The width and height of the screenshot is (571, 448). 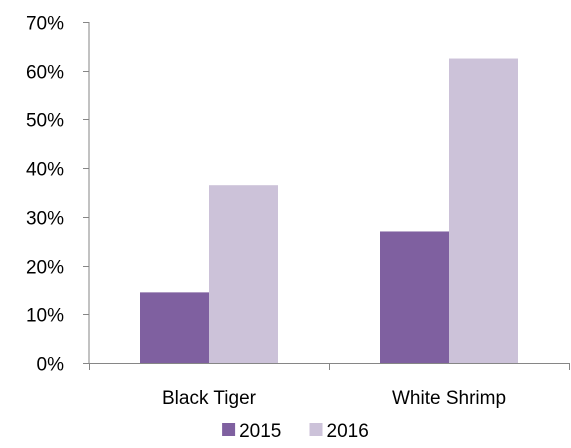 I want to click on y-tick-label: 40%, so click(x=45, y=170).